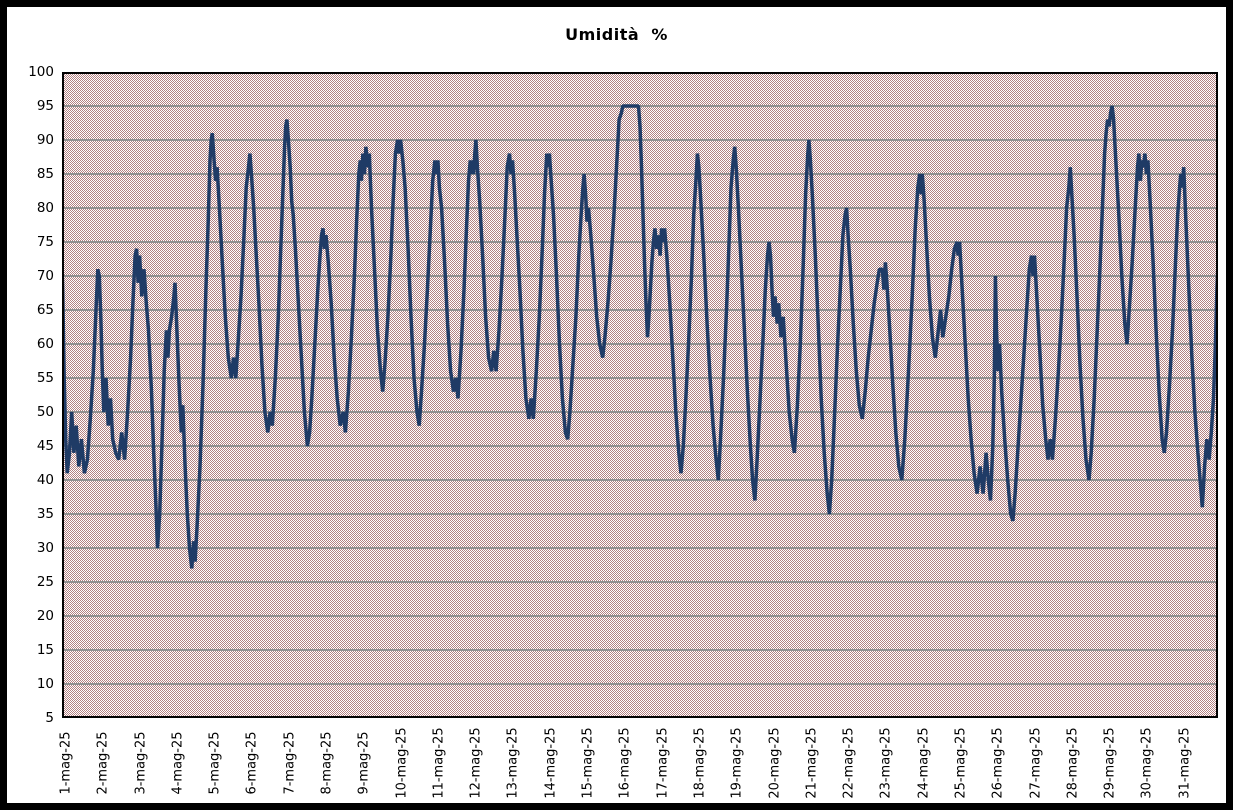 This screenshot has height=810, width=1233. Describe the element at coordinates (998, 763) in the screenshot. I see `x-axis-label: 26-mag-25` at that location.